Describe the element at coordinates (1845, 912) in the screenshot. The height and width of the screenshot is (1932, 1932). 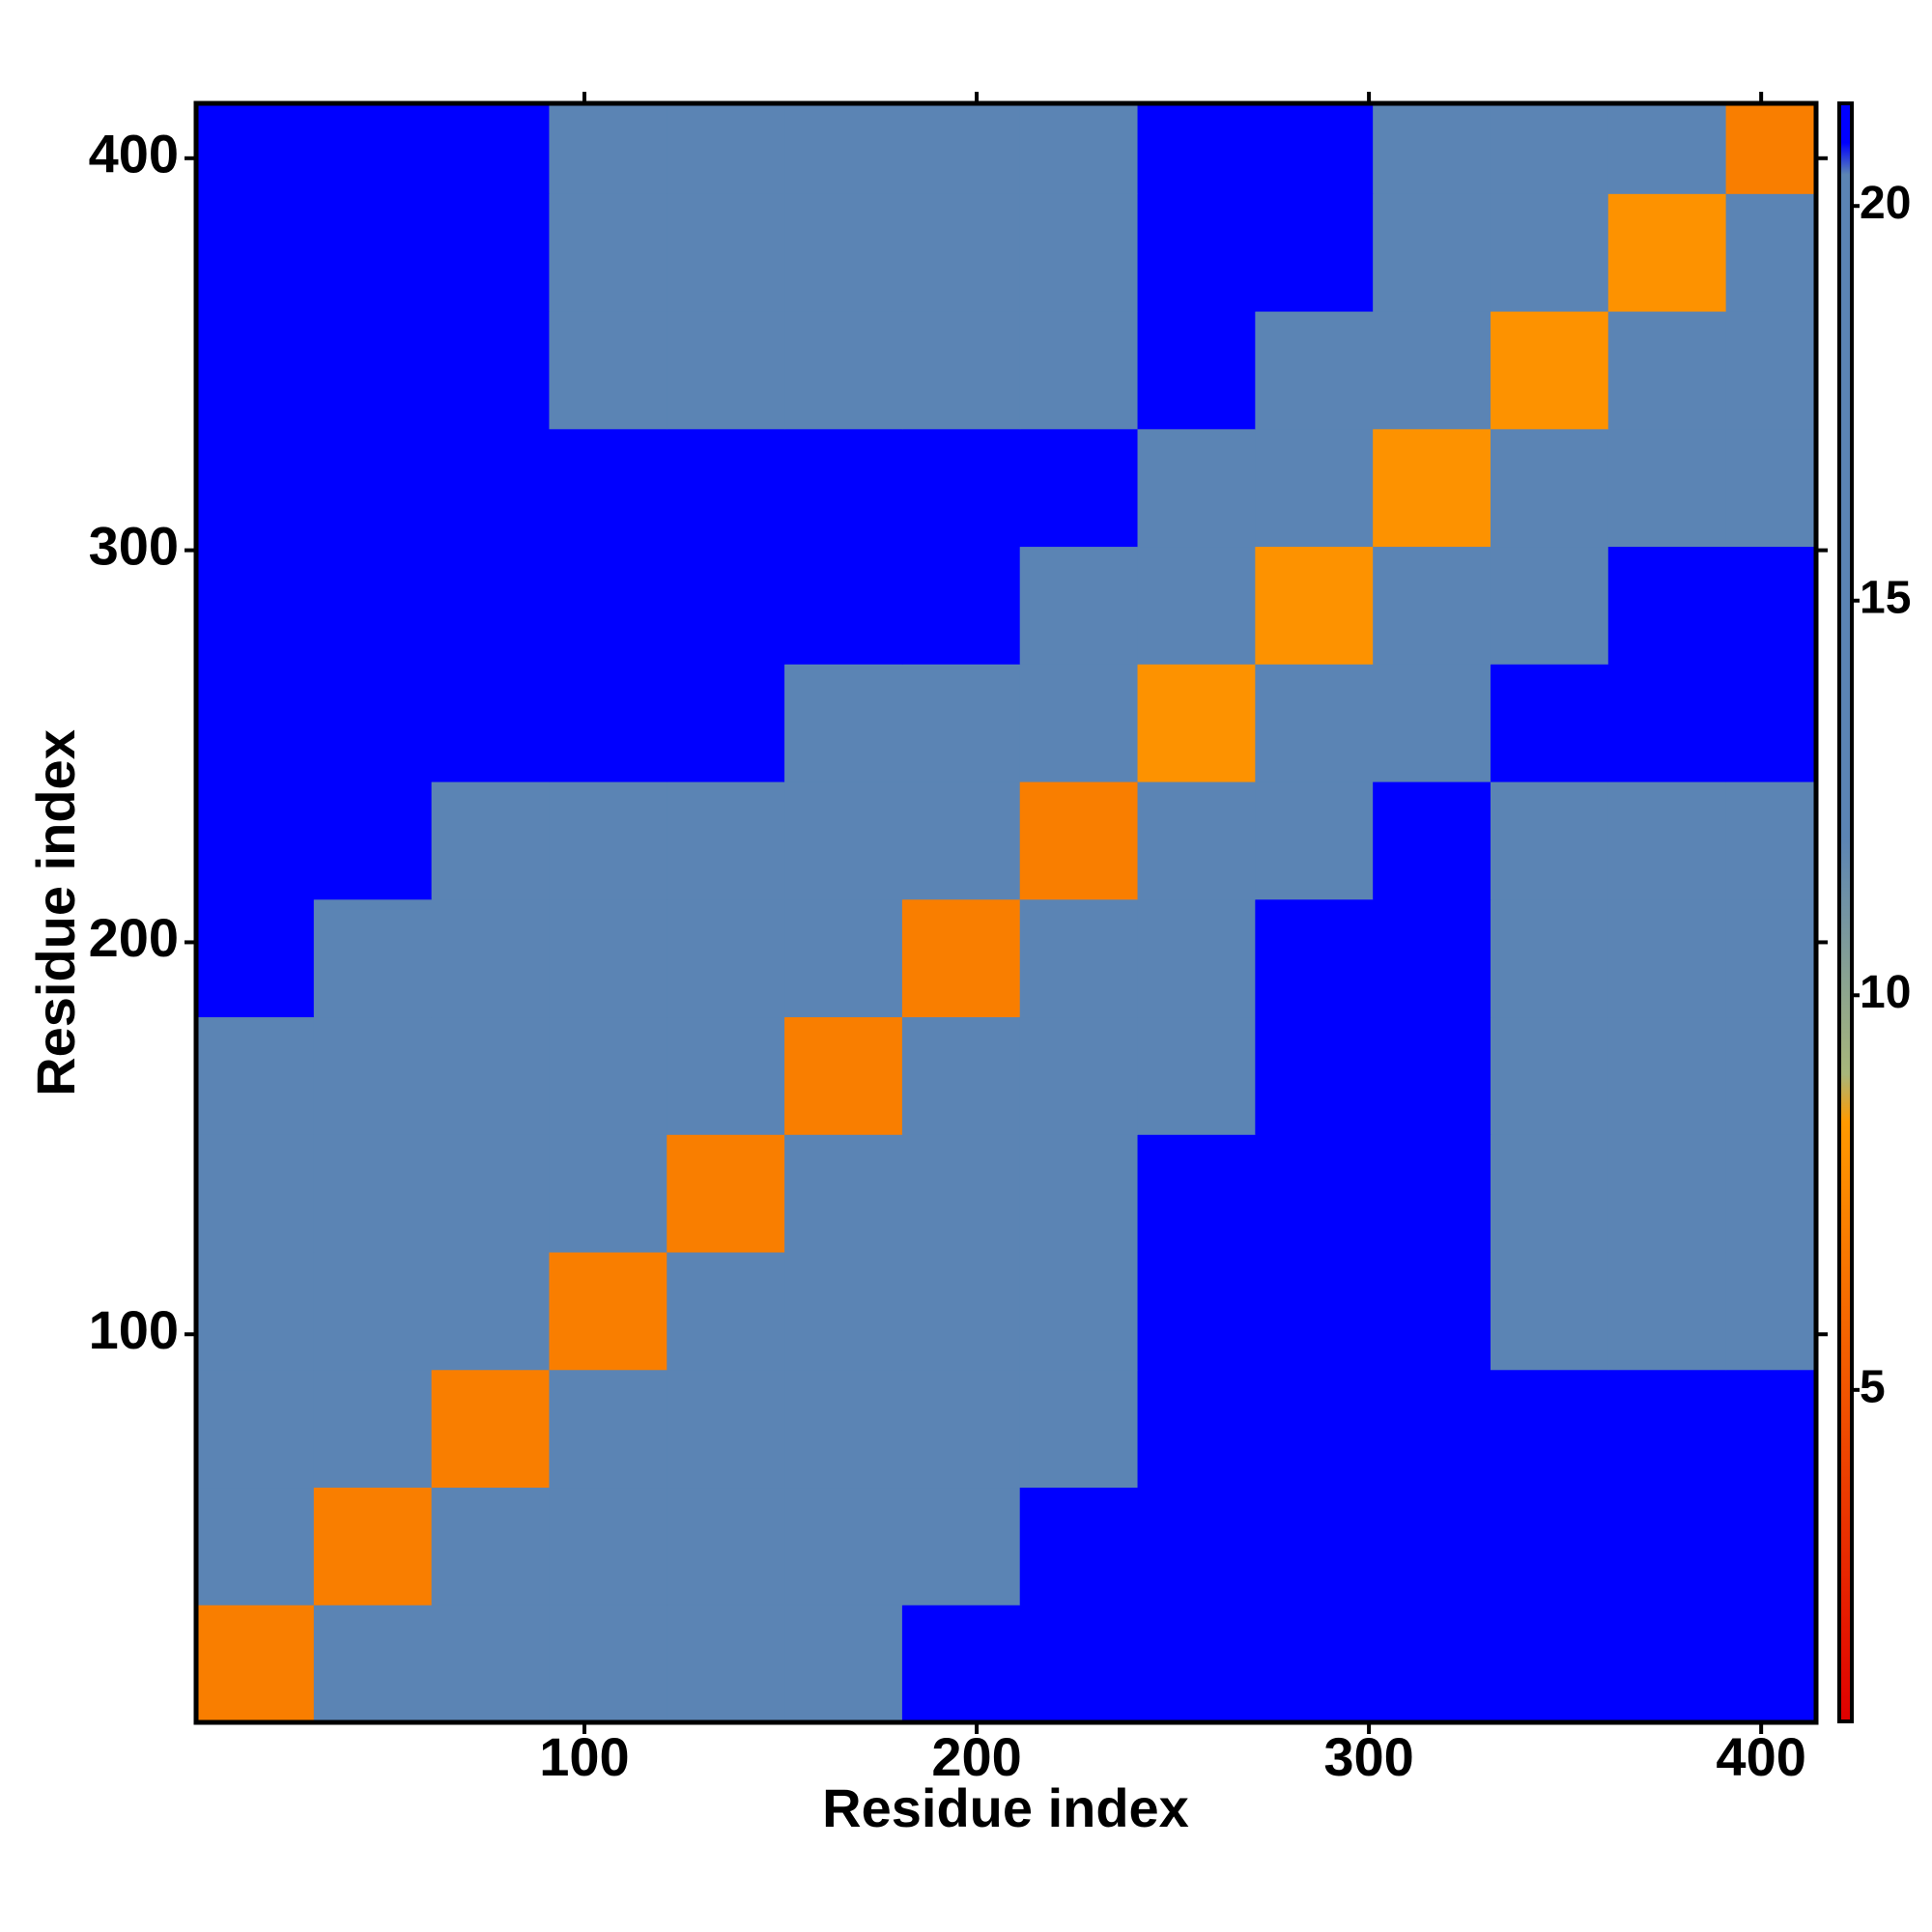
I see `colorbar` at that location.